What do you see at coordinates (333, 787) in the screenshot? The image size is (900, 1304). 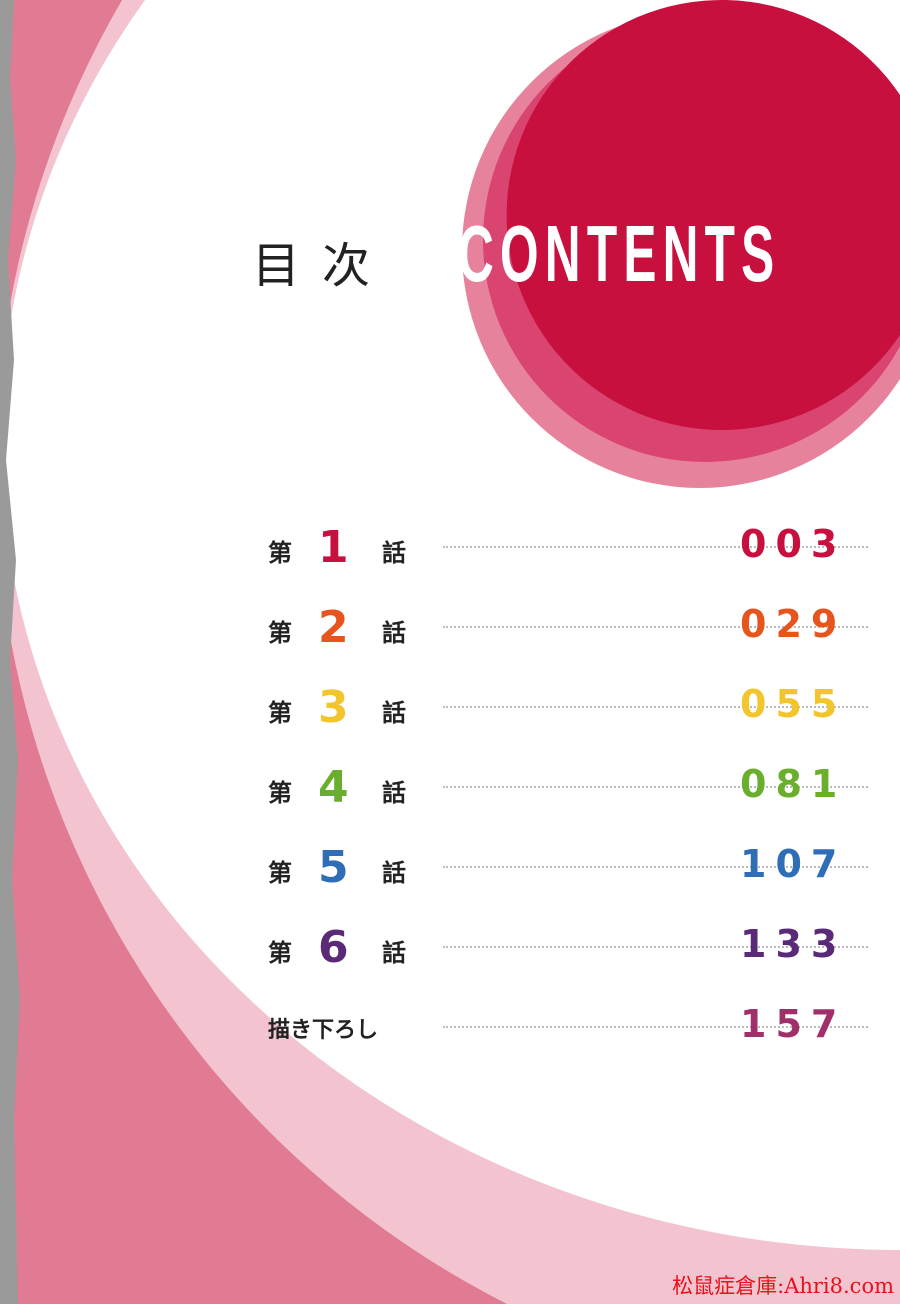 I see `chapter-number: 4` at bounding box center [333, 787].